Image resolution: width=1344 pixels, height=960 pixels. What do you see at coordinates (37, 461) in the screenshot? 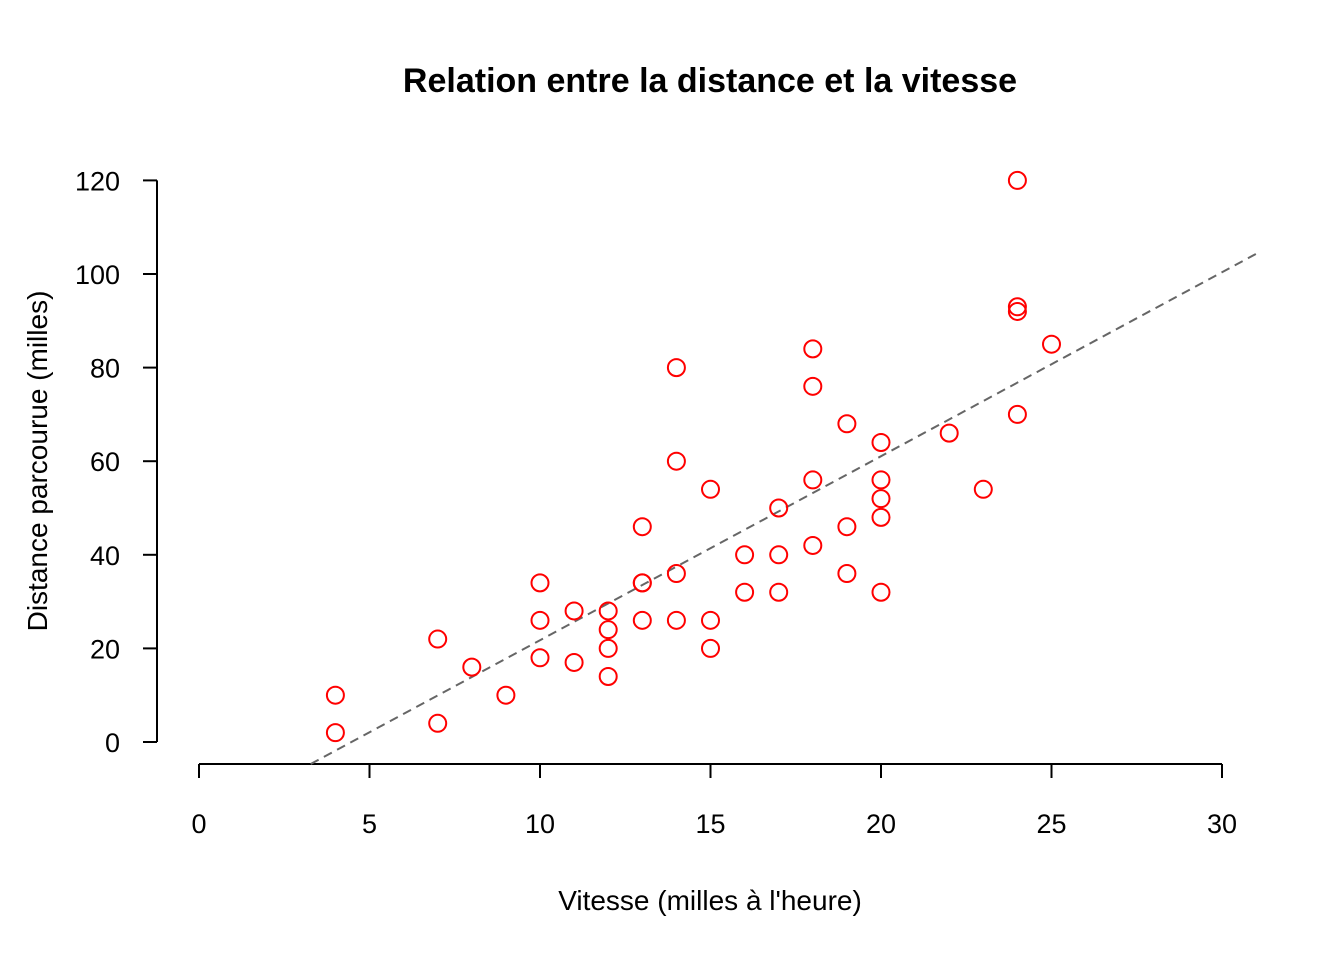
I see `y-axis-label: Distance parcourue (milles)` at bounding box center [37, 461].